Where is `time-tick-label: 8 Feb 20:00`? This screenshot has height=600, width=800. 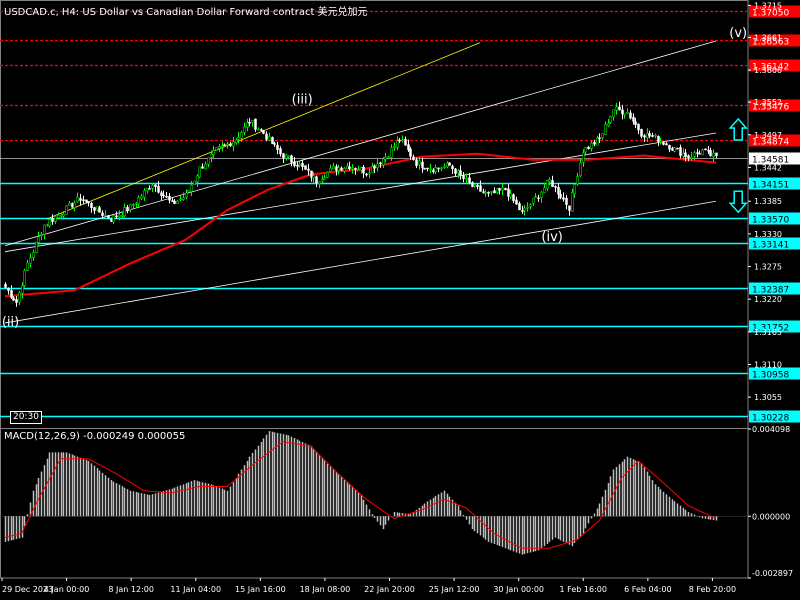
time-tick-label: 8 Feb 20:00 is located at coordinates (712, 589).